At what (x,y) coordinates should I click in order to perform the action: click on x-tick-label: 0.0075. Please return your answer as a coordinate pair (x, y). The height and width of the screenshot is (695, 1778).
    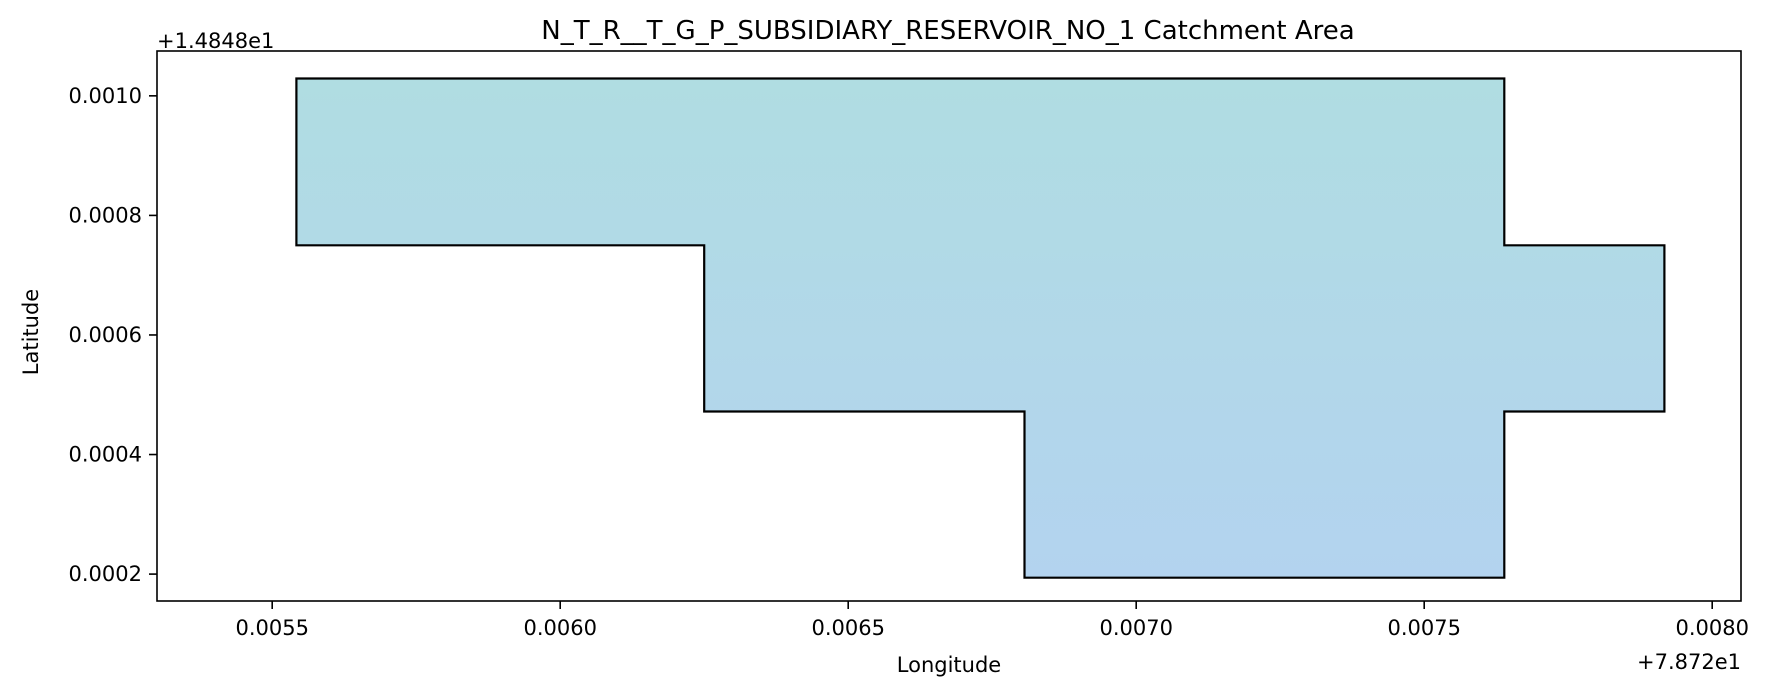
    Looking at the image, I should click on (1423, 628).